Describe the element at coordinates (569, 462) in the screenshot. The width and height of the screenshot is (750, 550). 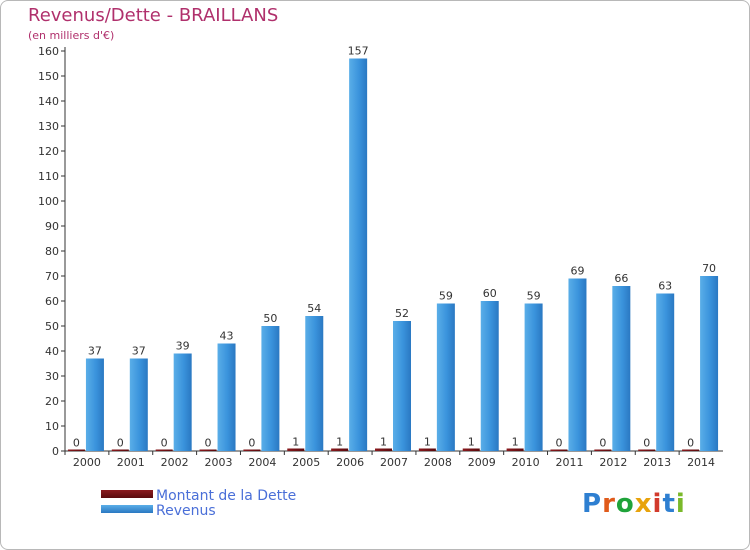
I see `x-tick-label: 2011` at that location.